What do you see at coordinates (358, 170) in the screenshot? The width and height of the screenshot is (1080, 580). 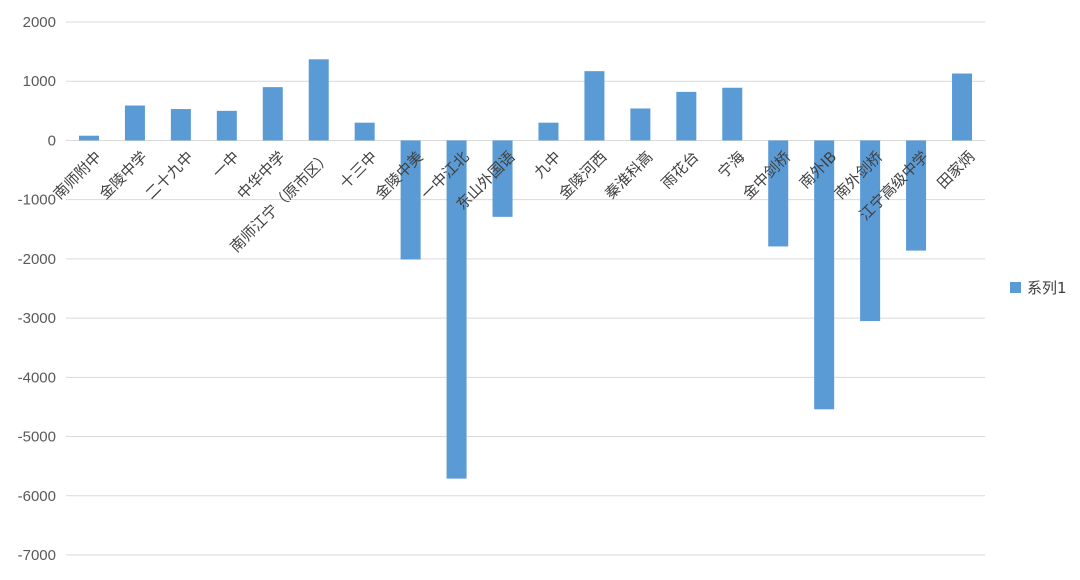 I see `category-label: 十三中` at bounding box center [358, 170].